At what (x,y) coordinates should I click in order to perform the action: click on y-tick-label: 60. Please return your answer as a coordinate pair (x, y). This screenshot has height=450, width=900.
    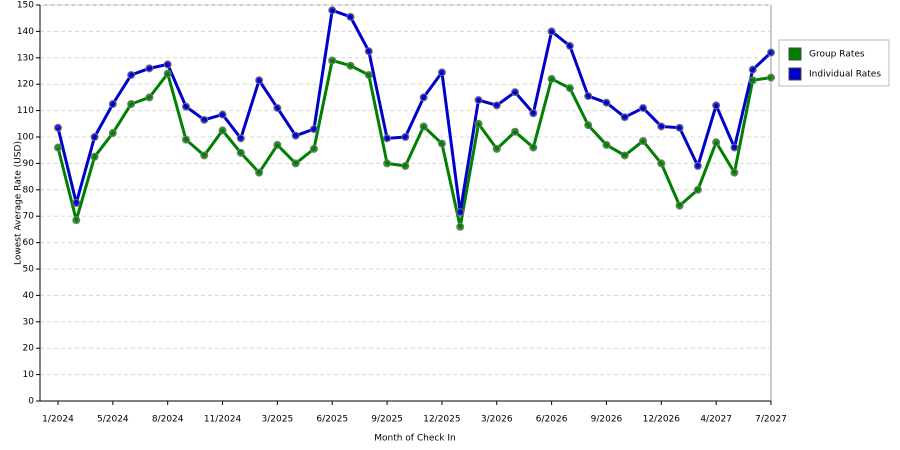
    Looking at the image, I should click on (29, 243).